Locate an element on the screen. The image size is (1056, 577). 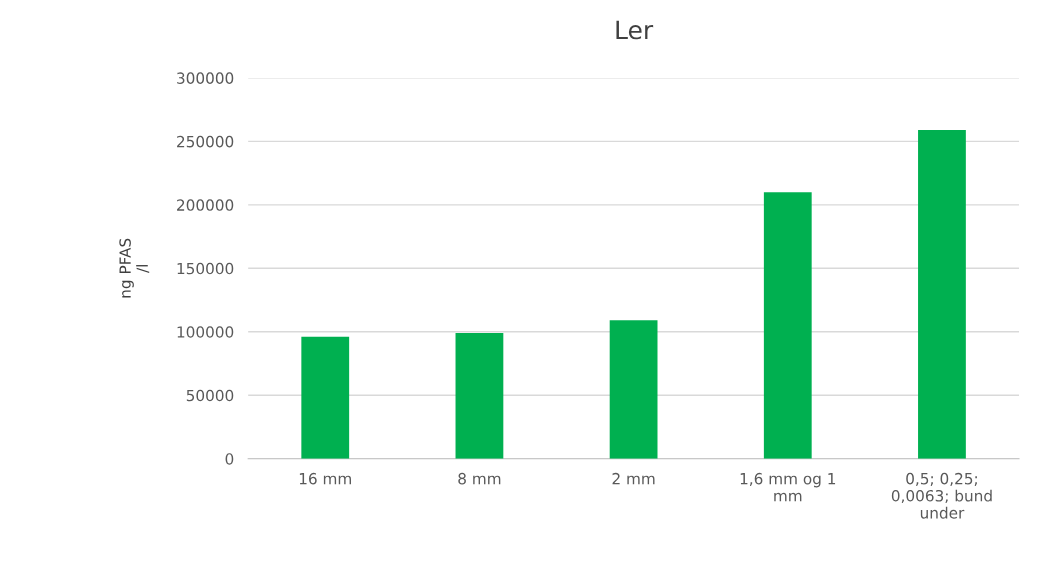
y-axis-title: ng PFAS /l is located at coordinates (134, 268).